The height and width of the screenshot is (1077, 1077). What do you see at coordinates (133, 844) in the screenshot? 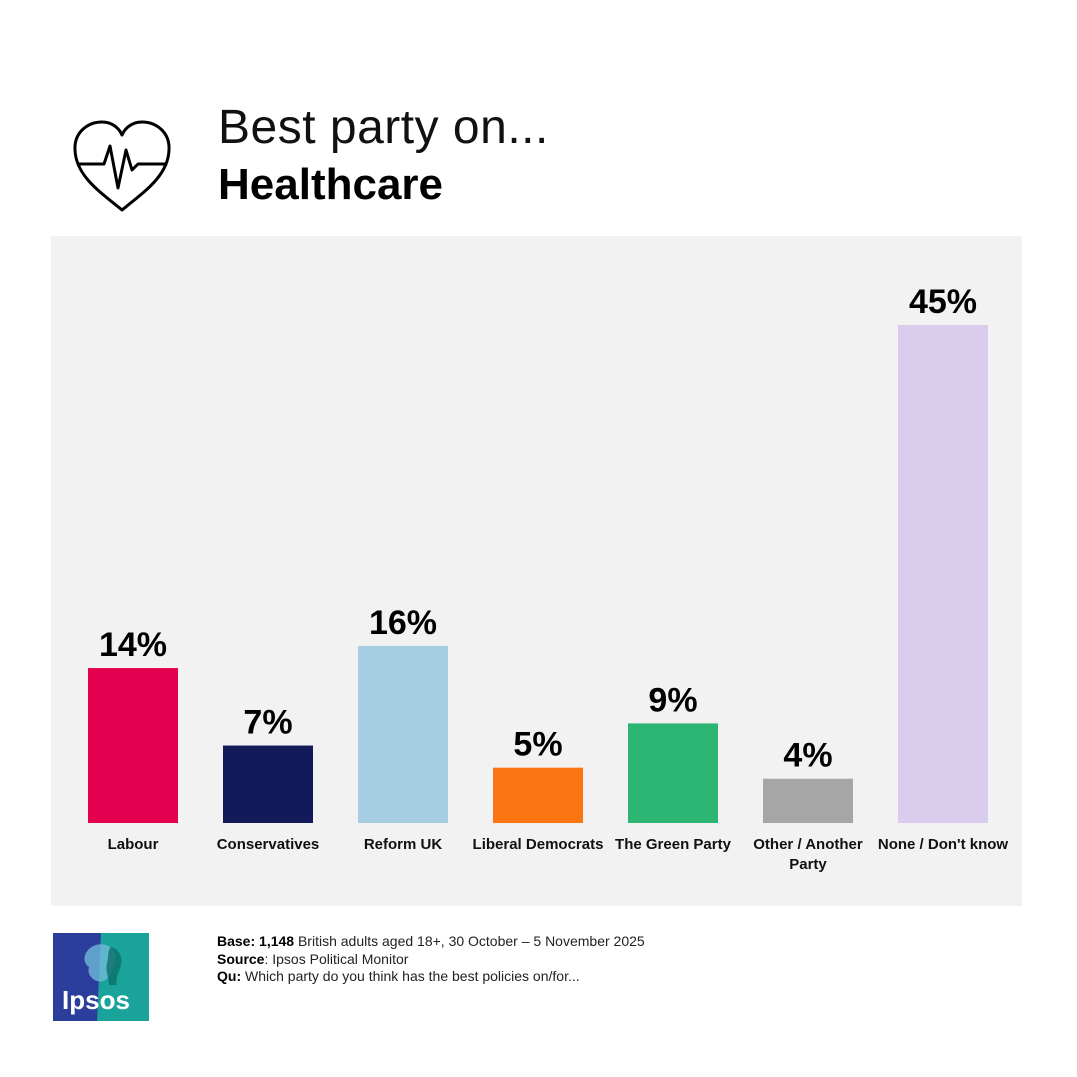
I see `category-label-labour: Labour` at bounding box center [133, 844].